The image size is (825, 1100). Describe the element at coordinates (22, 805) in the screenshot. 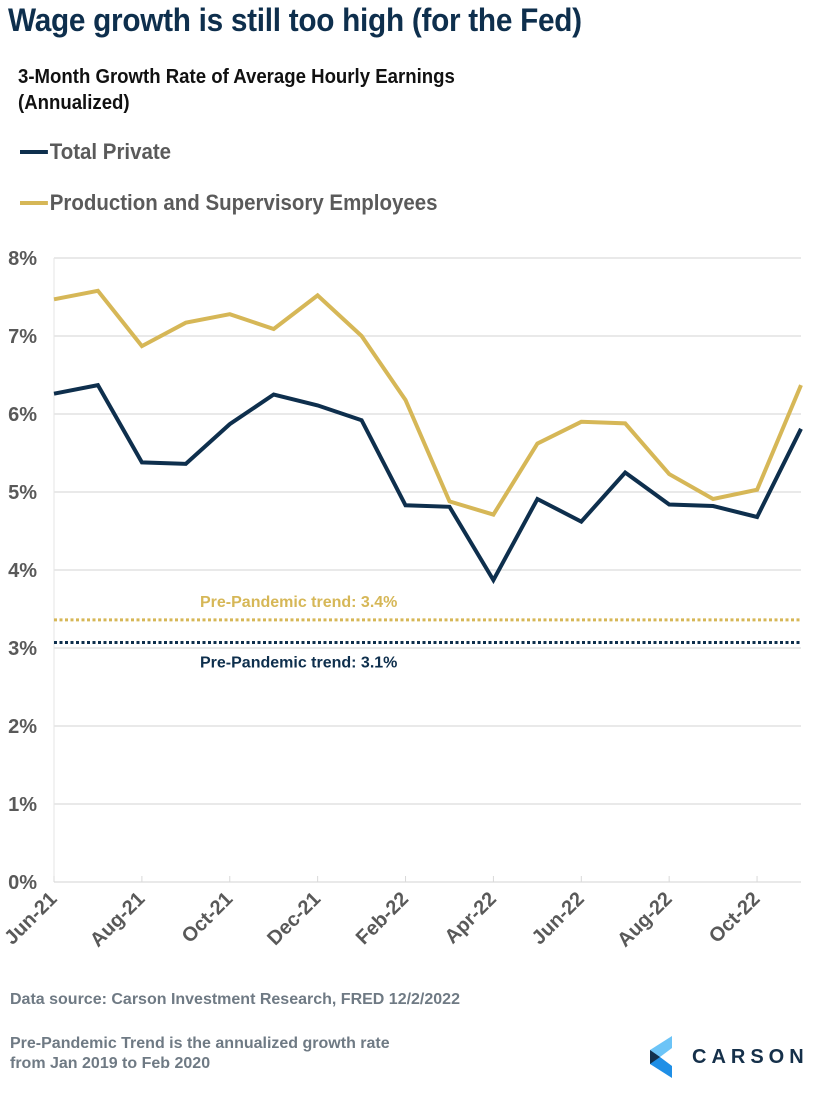

I see `y-tick-label: 1%` at that location.